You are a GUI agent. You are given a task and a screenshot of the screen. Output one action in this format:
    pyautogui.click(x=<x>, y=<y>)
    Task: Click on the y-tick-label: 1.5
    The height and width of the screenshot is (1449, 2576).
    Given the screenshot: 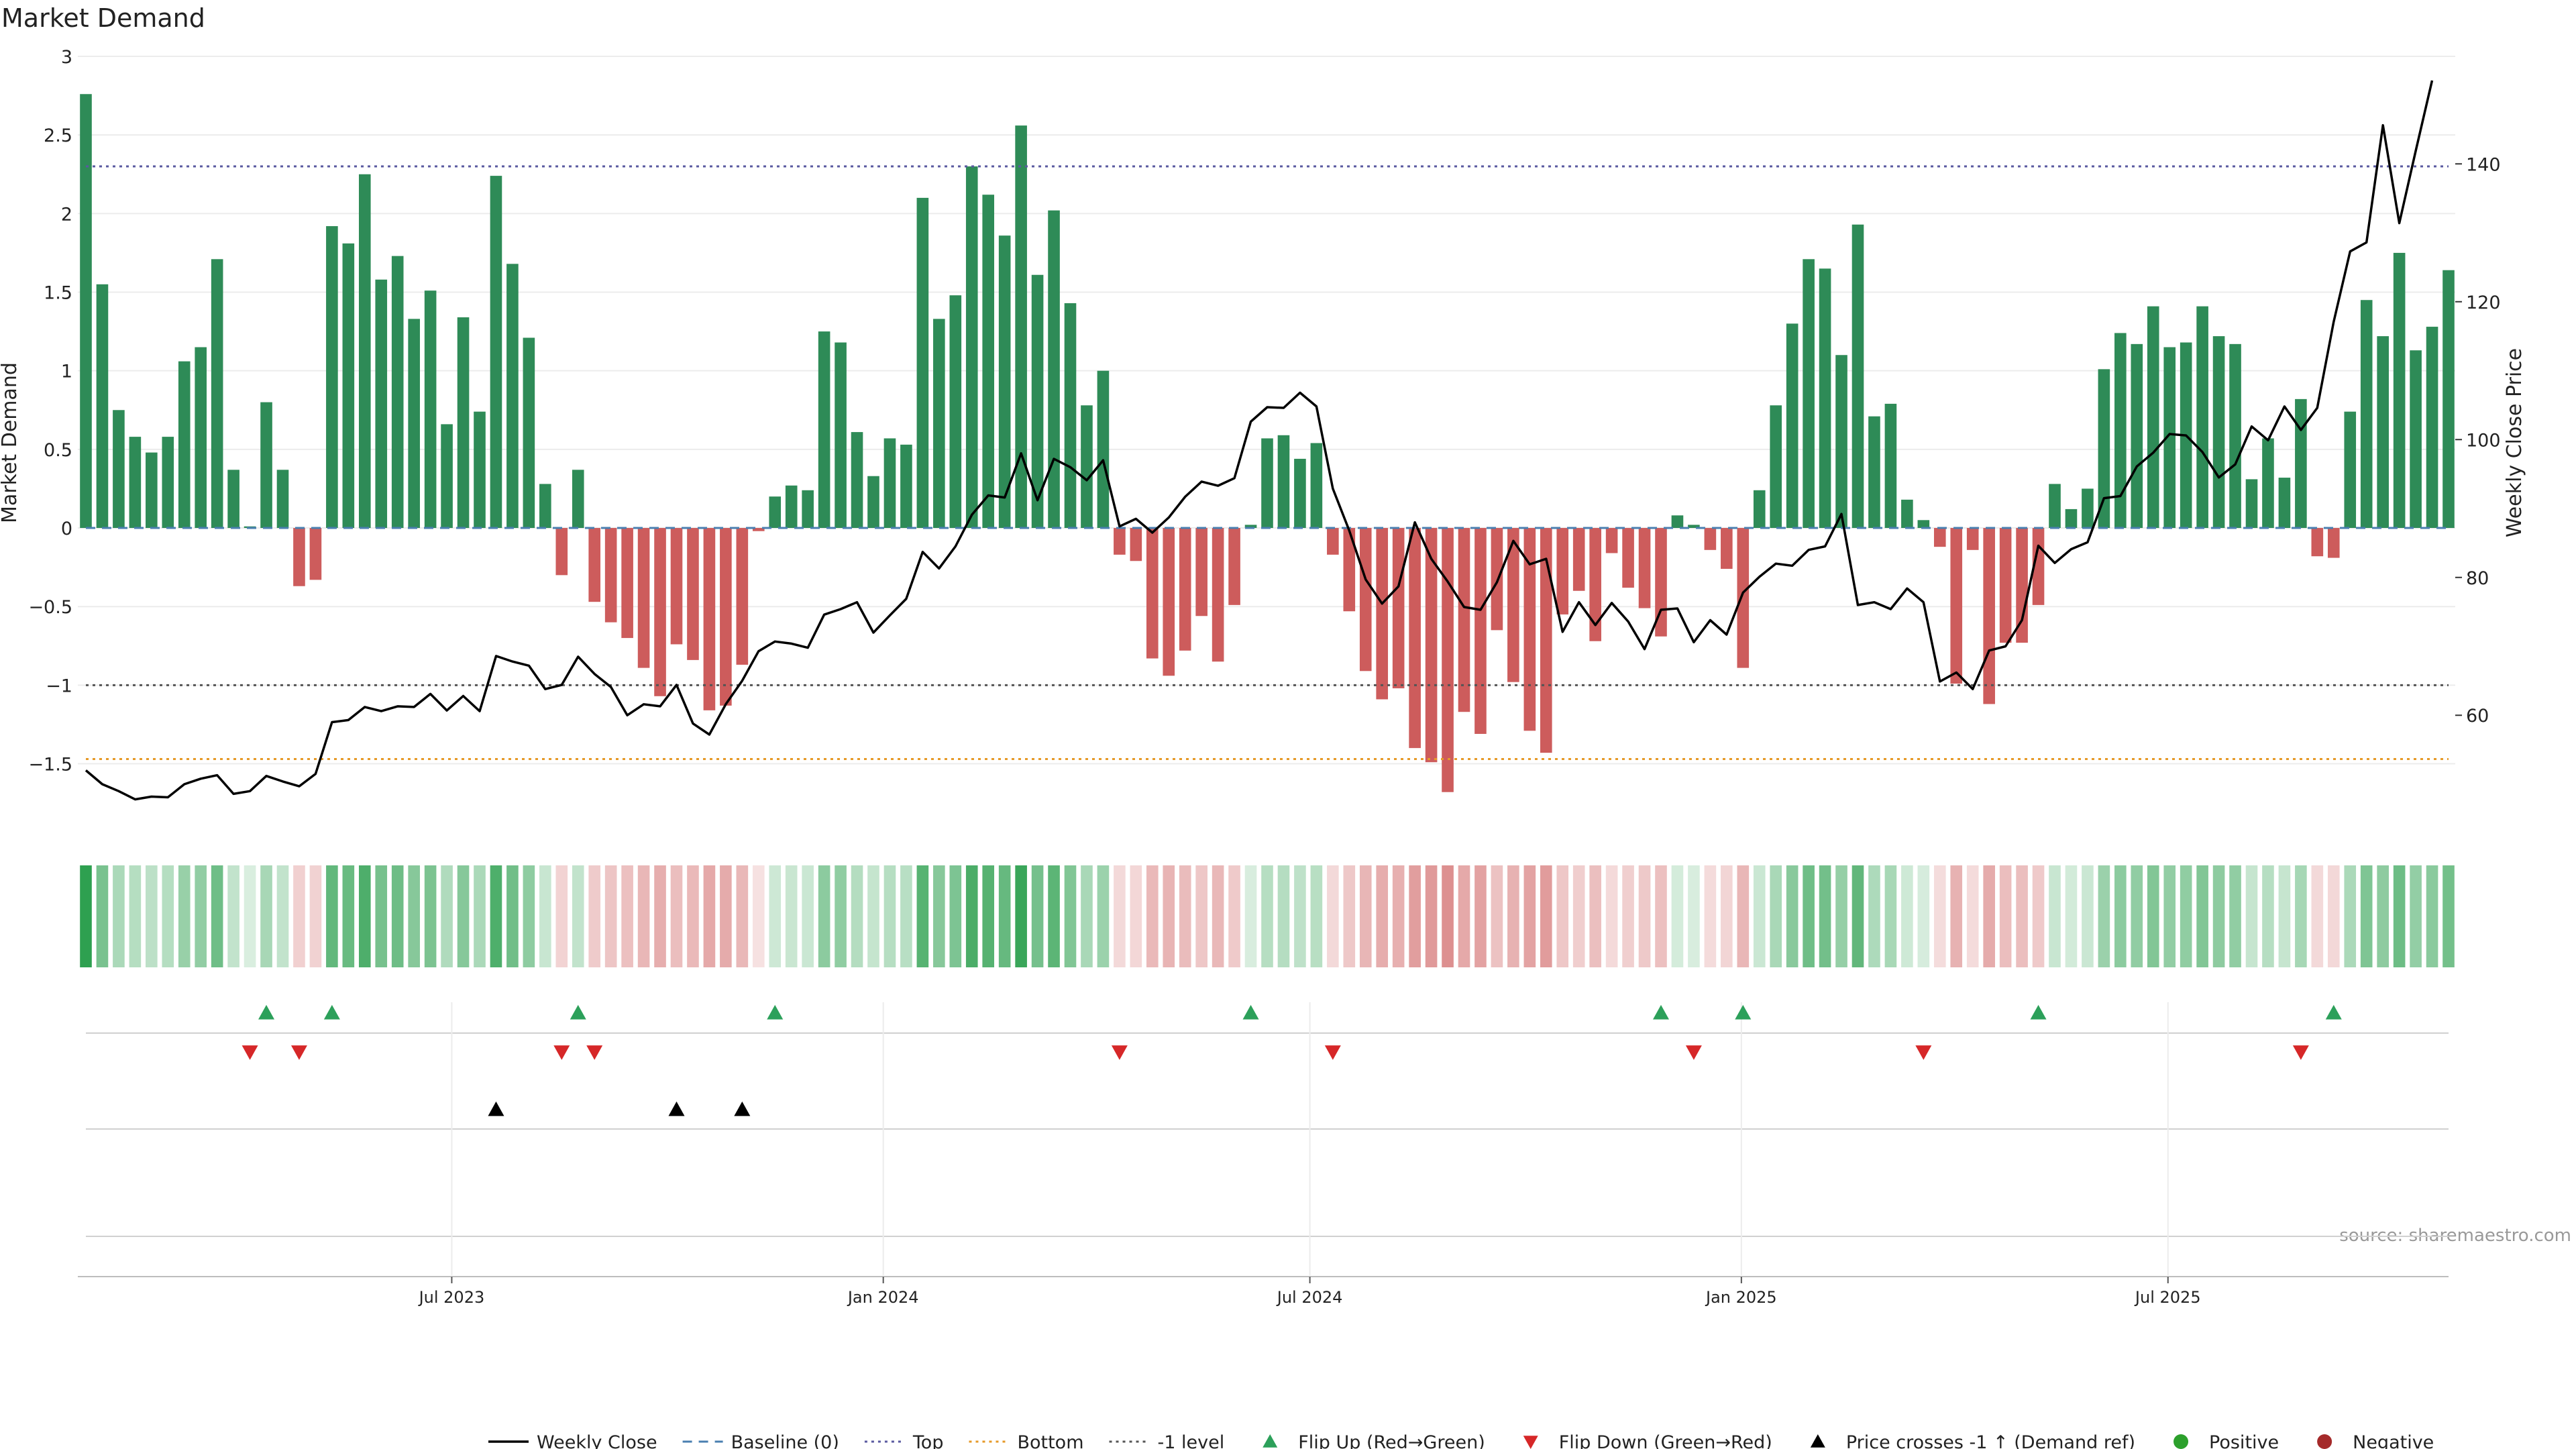 What is the action you would take?
    pyautogui.click(x=58, y=293)
    